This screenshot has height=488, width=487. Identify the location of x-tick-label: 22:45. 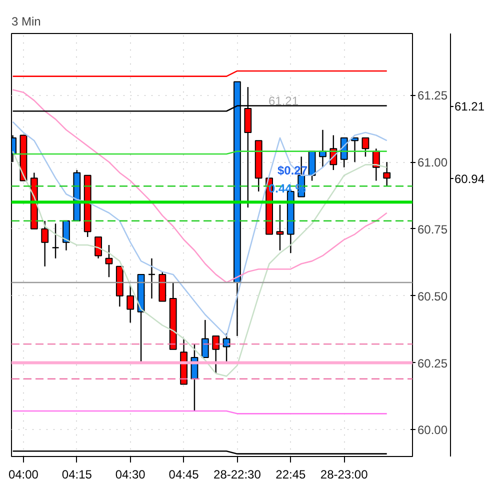
(291, 475).